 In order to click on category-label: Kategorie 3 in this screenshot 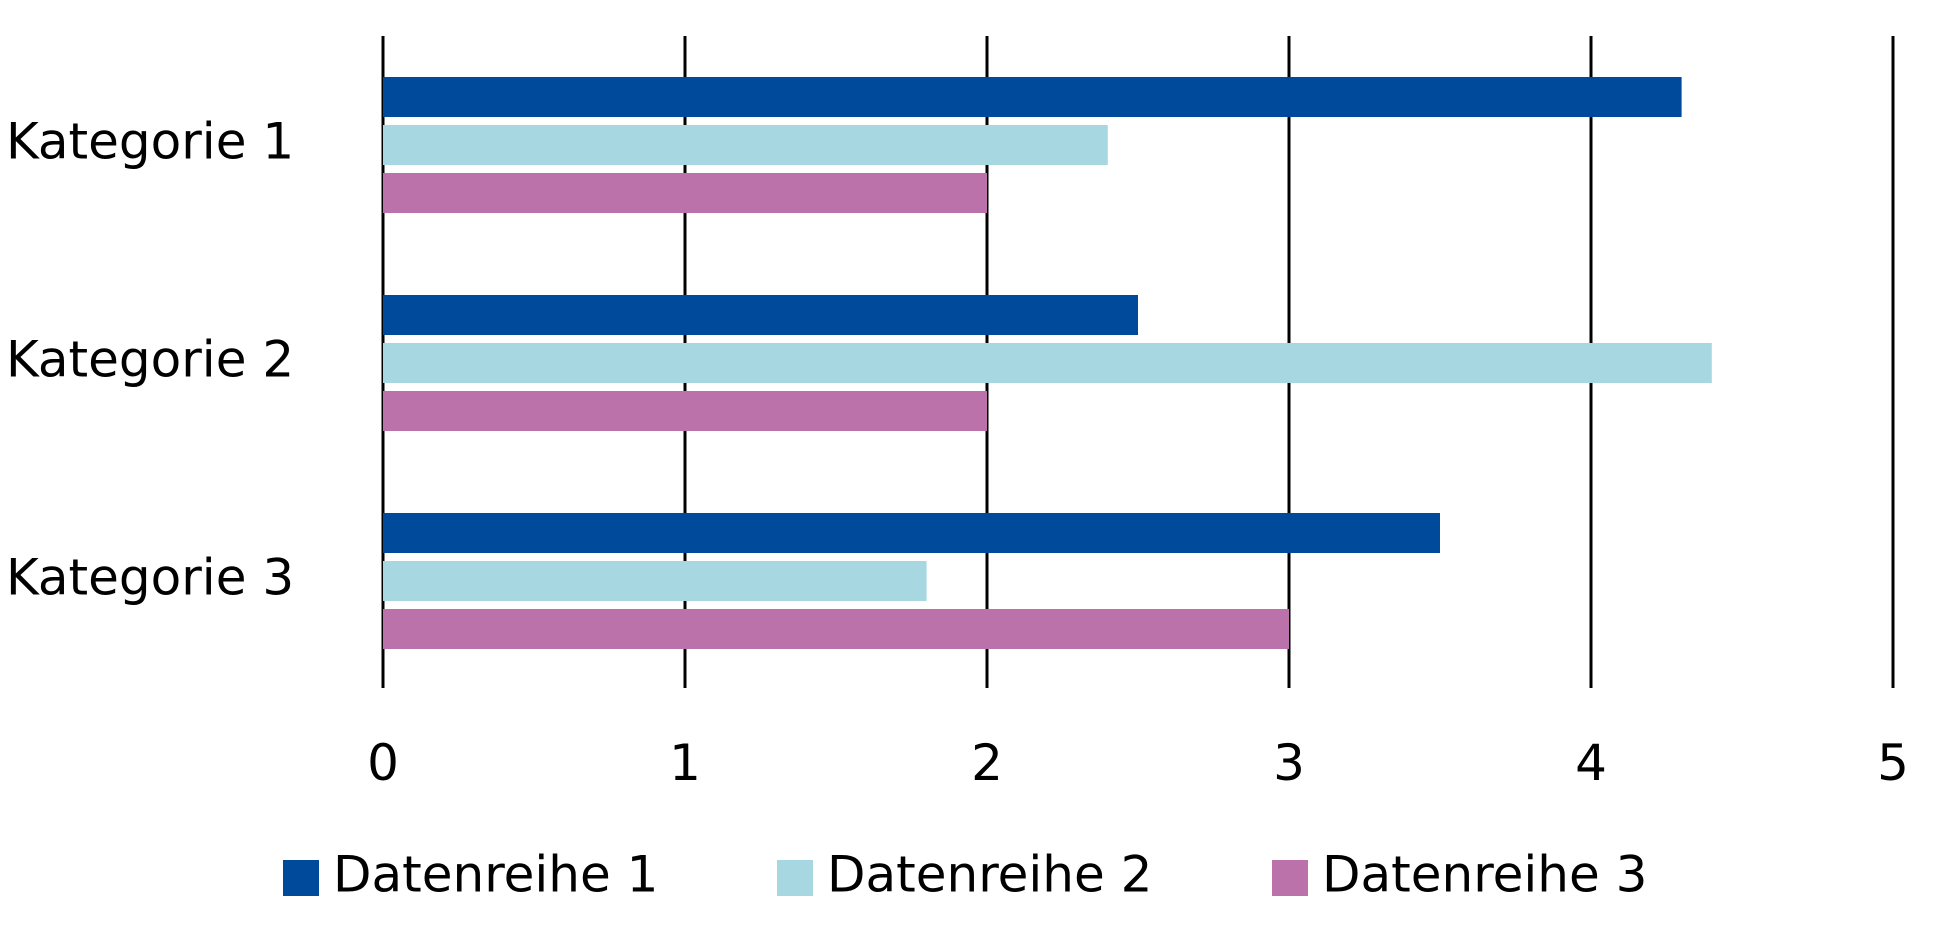, I will do `click(150, 578)`.